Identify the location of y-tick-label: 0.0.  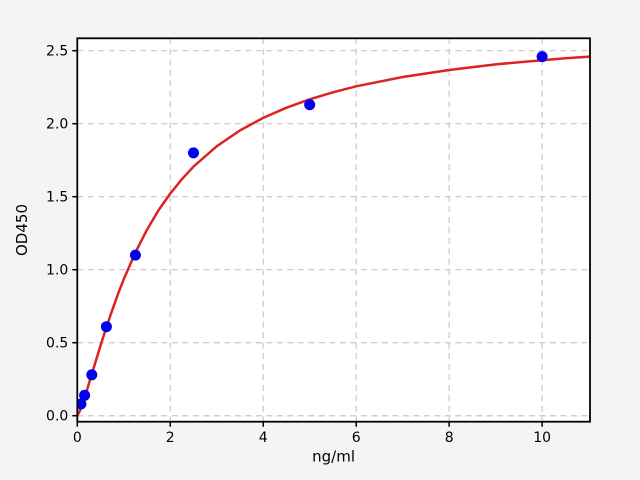
(57, 417).